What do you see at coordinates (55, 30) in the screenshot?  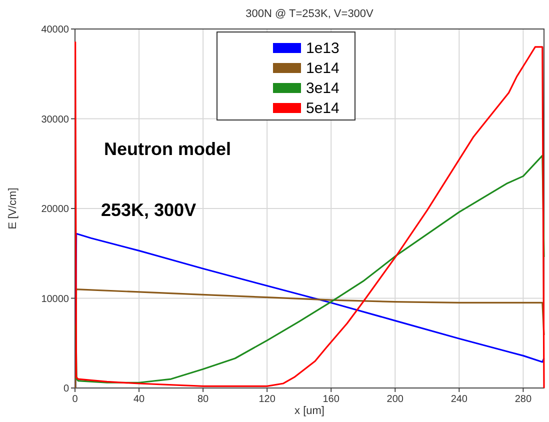 I see `y-tick-label: 40000` at bounding box center [55, 30].